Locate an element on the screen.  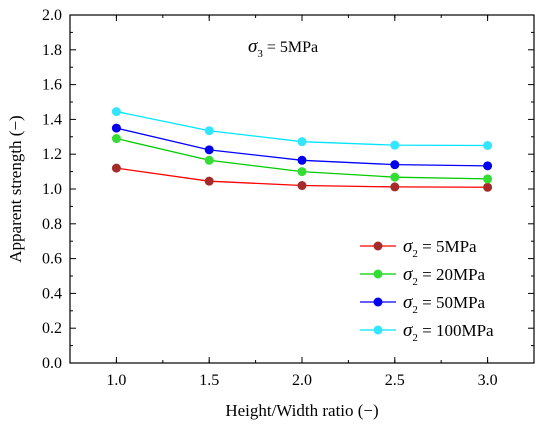
y-tick-label: 0.8 is located at coordinates (52, 224).